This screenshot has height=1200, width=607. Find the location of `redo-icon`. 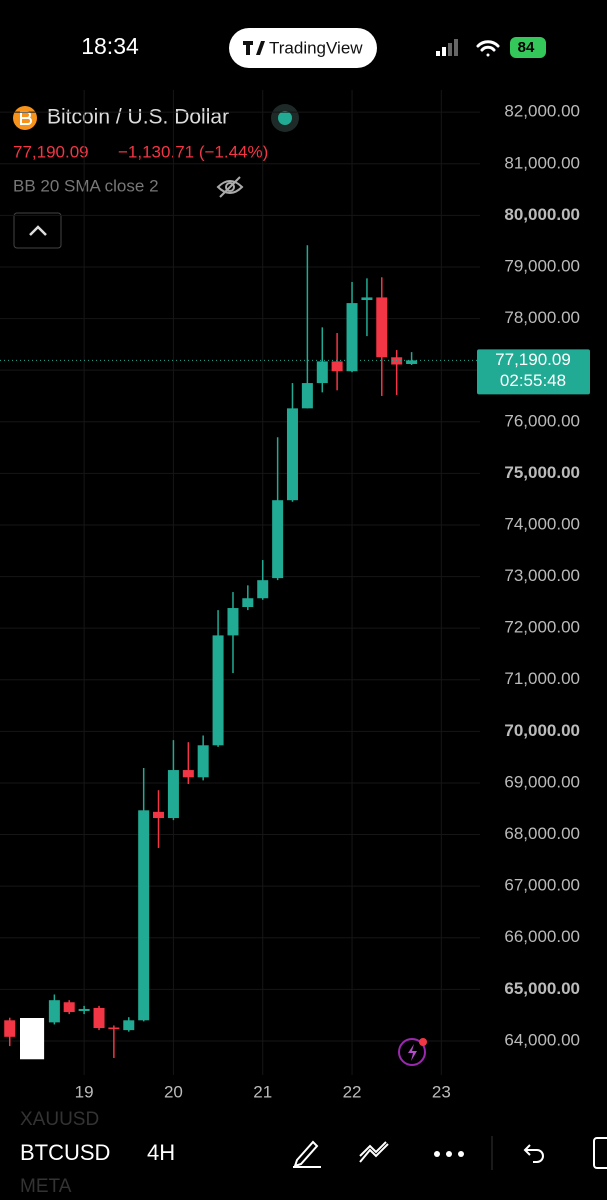

redo-icon is located at coordinates (600, 1153).